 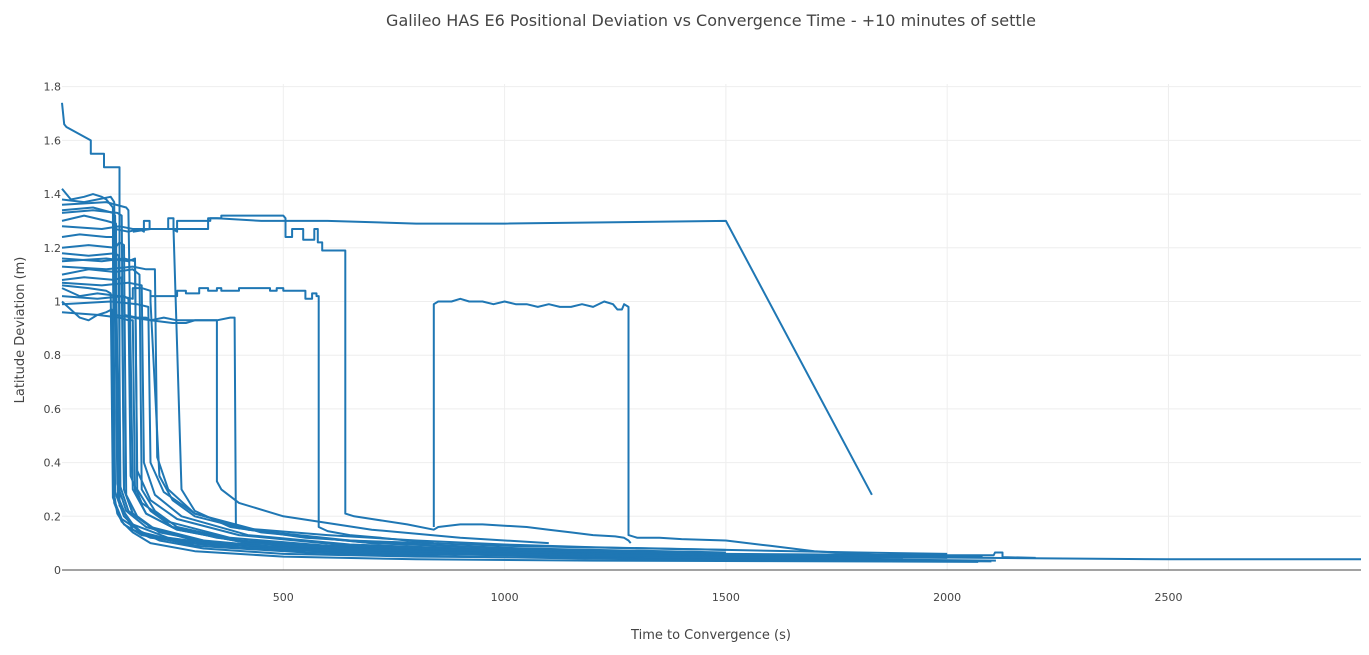 I want to click on y-tick-label: 1.8, so click(x=53, y=87).